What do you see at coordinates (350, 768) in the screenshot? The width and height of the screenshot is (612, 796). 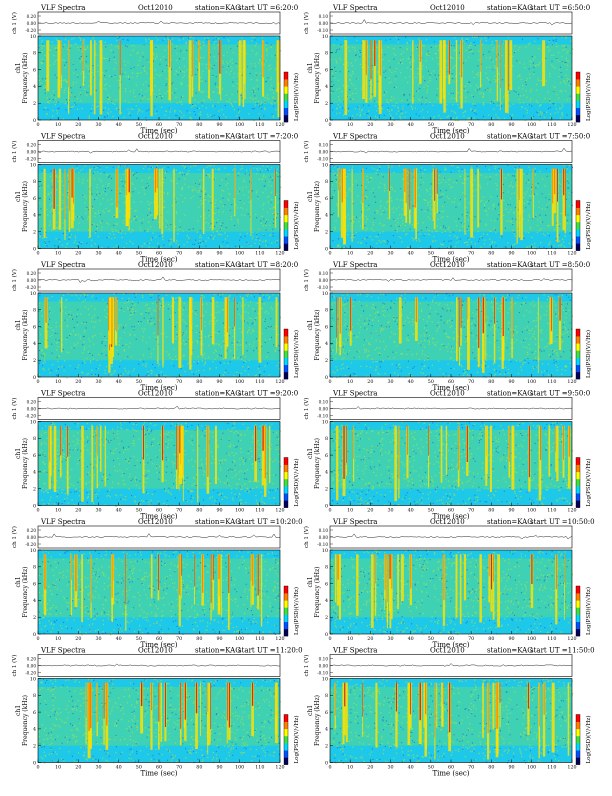 I see `x-tick-label: 10` at bounding box center [350, 768].